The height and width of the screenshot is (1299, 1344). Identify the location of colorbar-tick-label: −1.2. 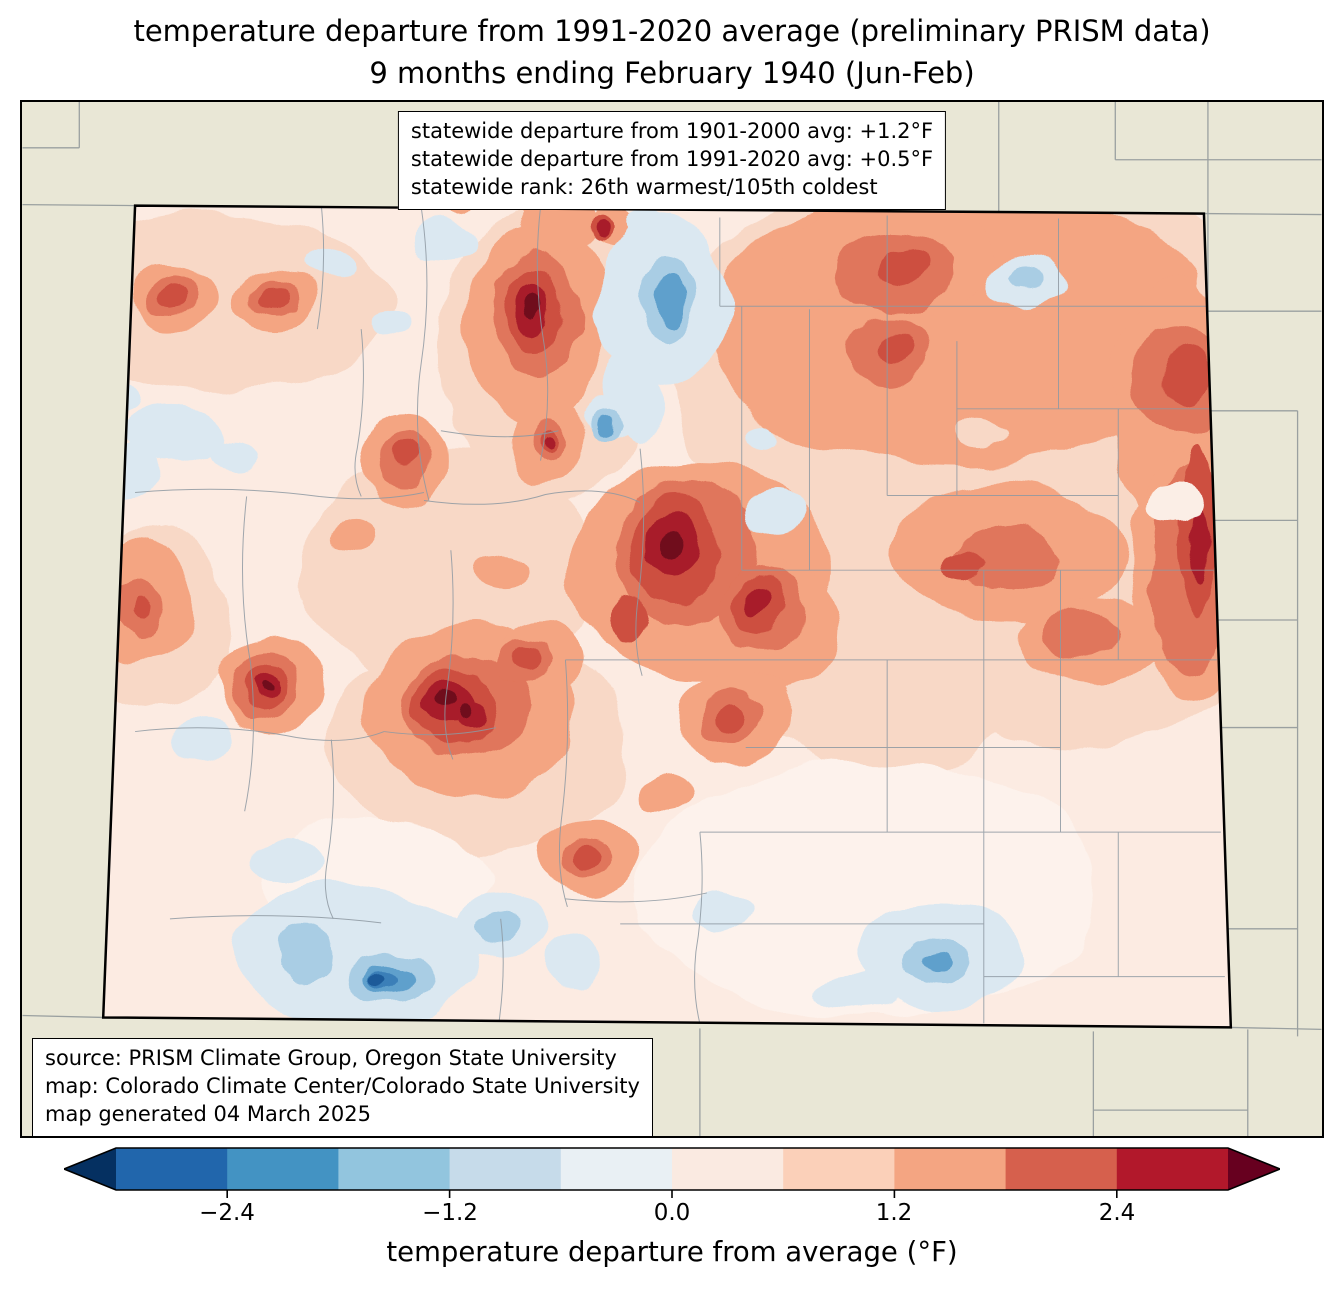
(450, 1213).